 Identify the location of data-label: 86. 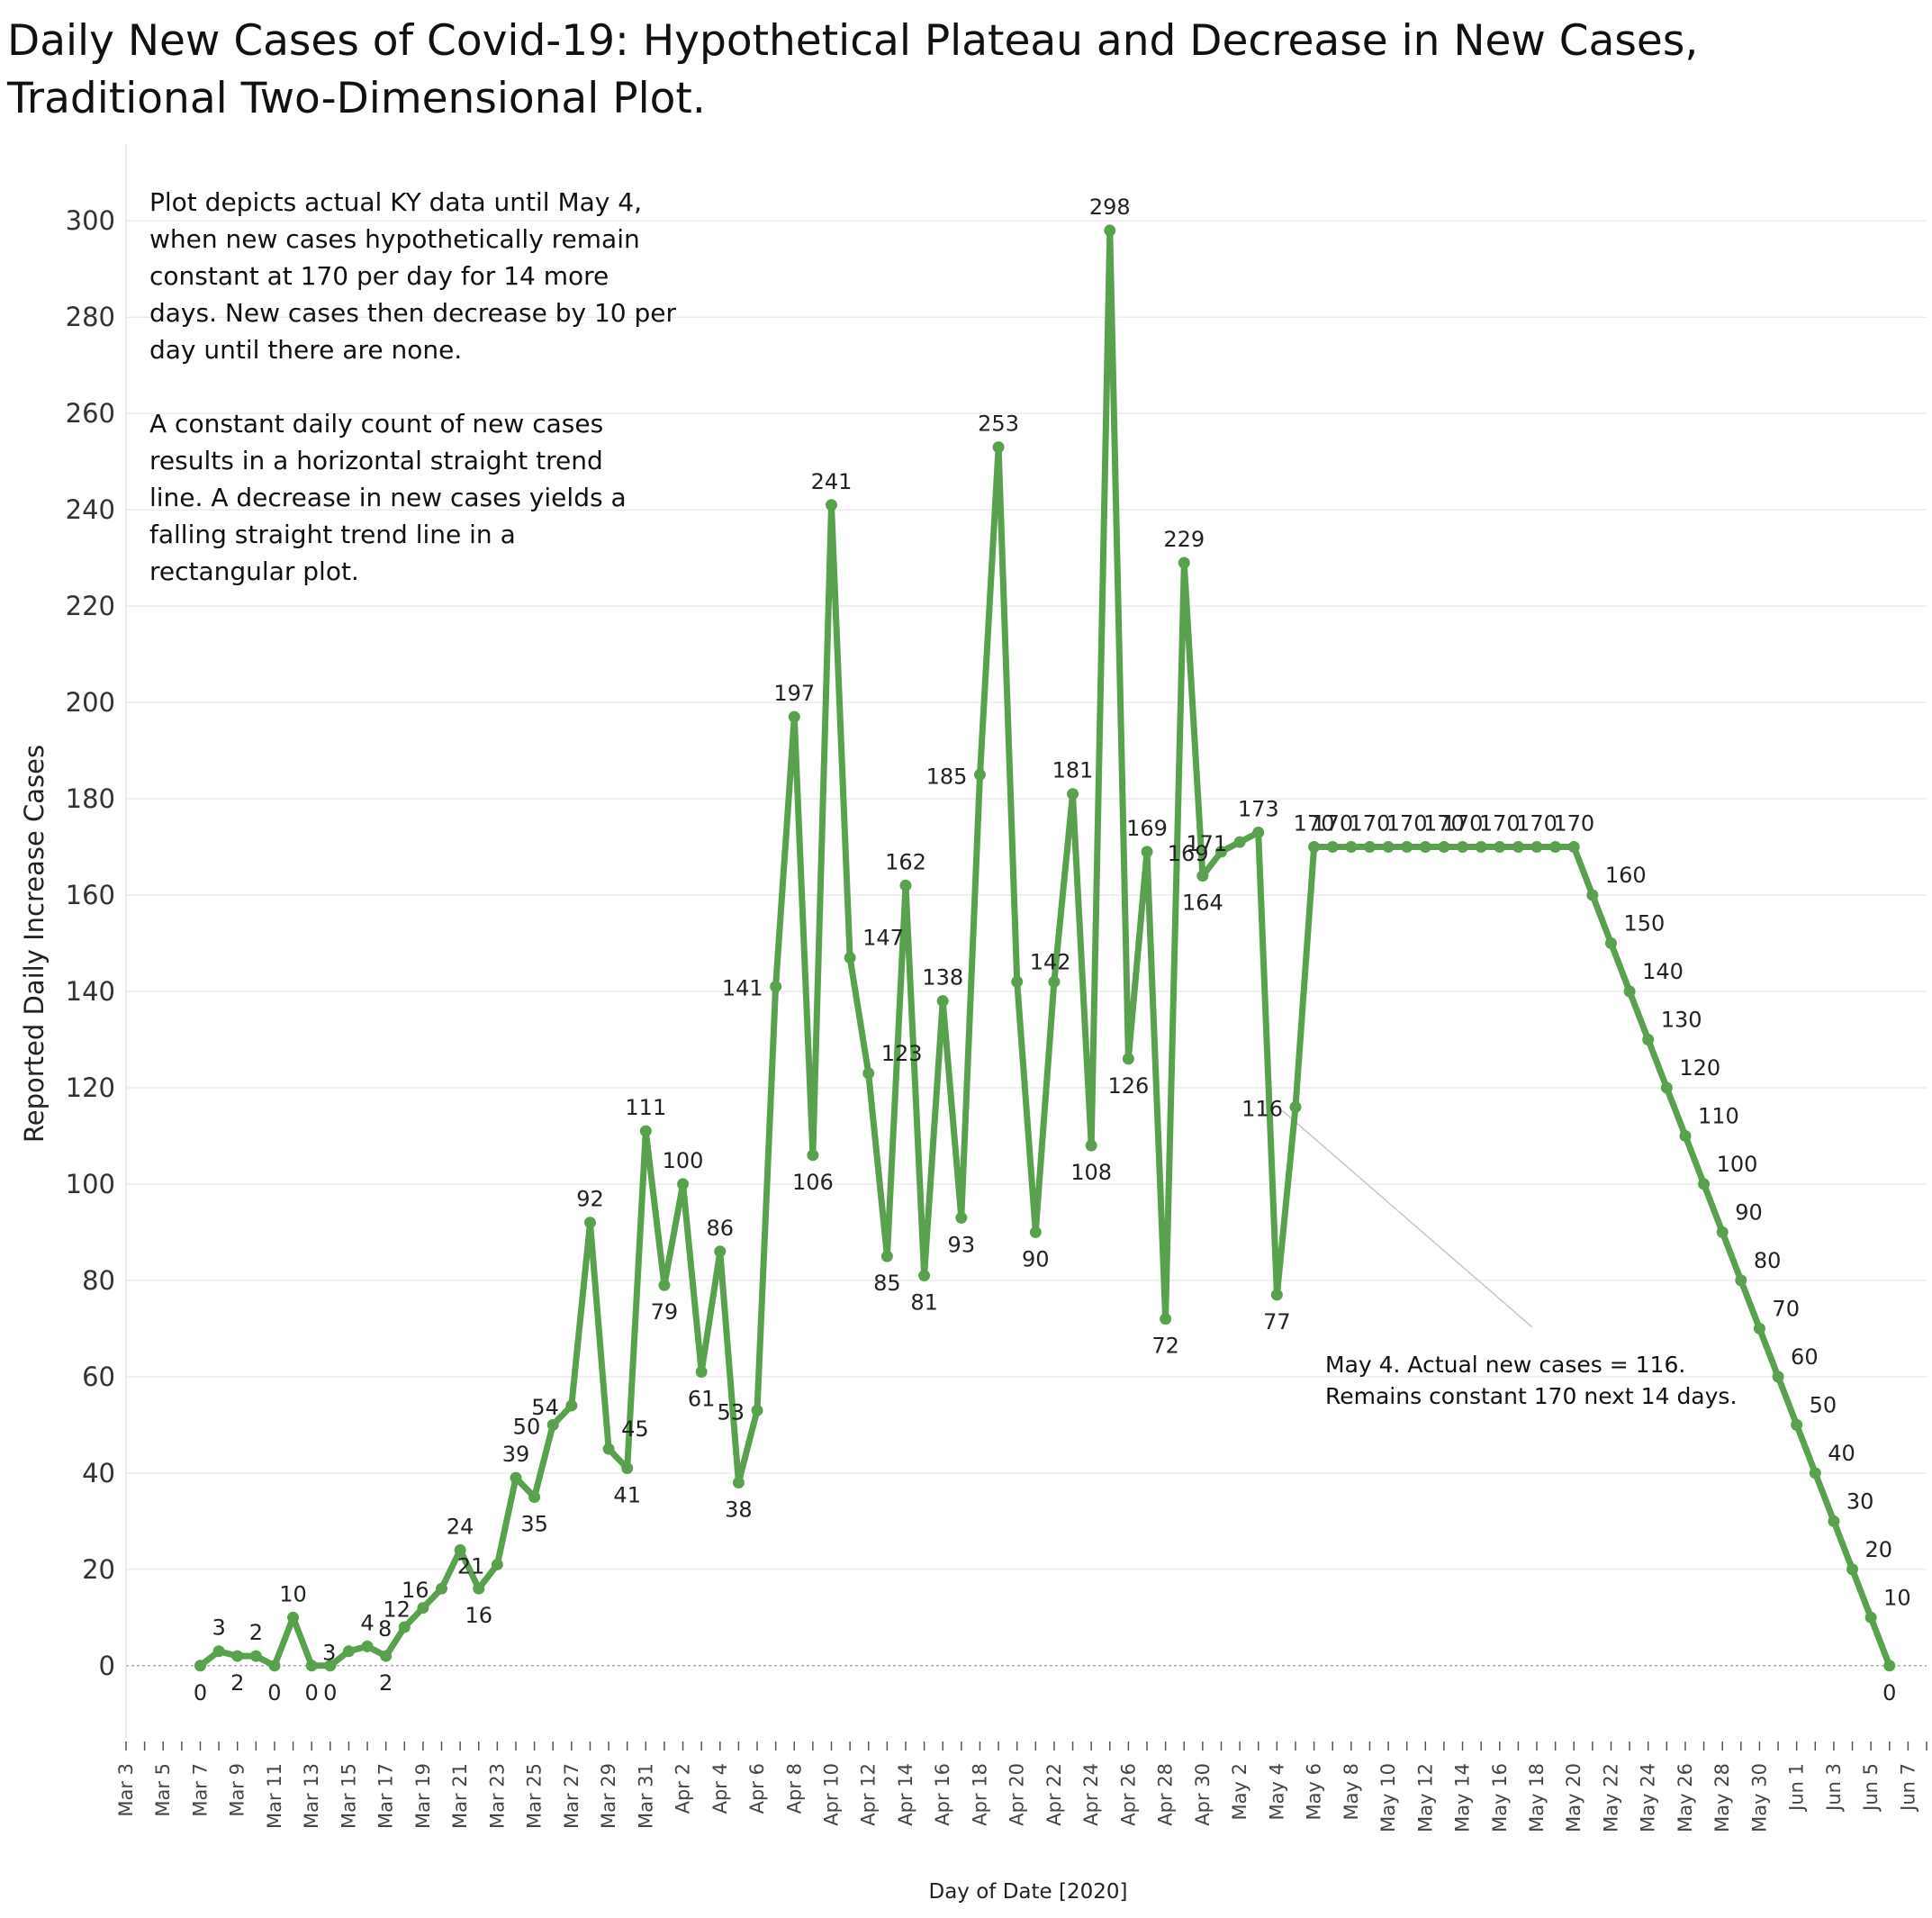
(721, 1229).